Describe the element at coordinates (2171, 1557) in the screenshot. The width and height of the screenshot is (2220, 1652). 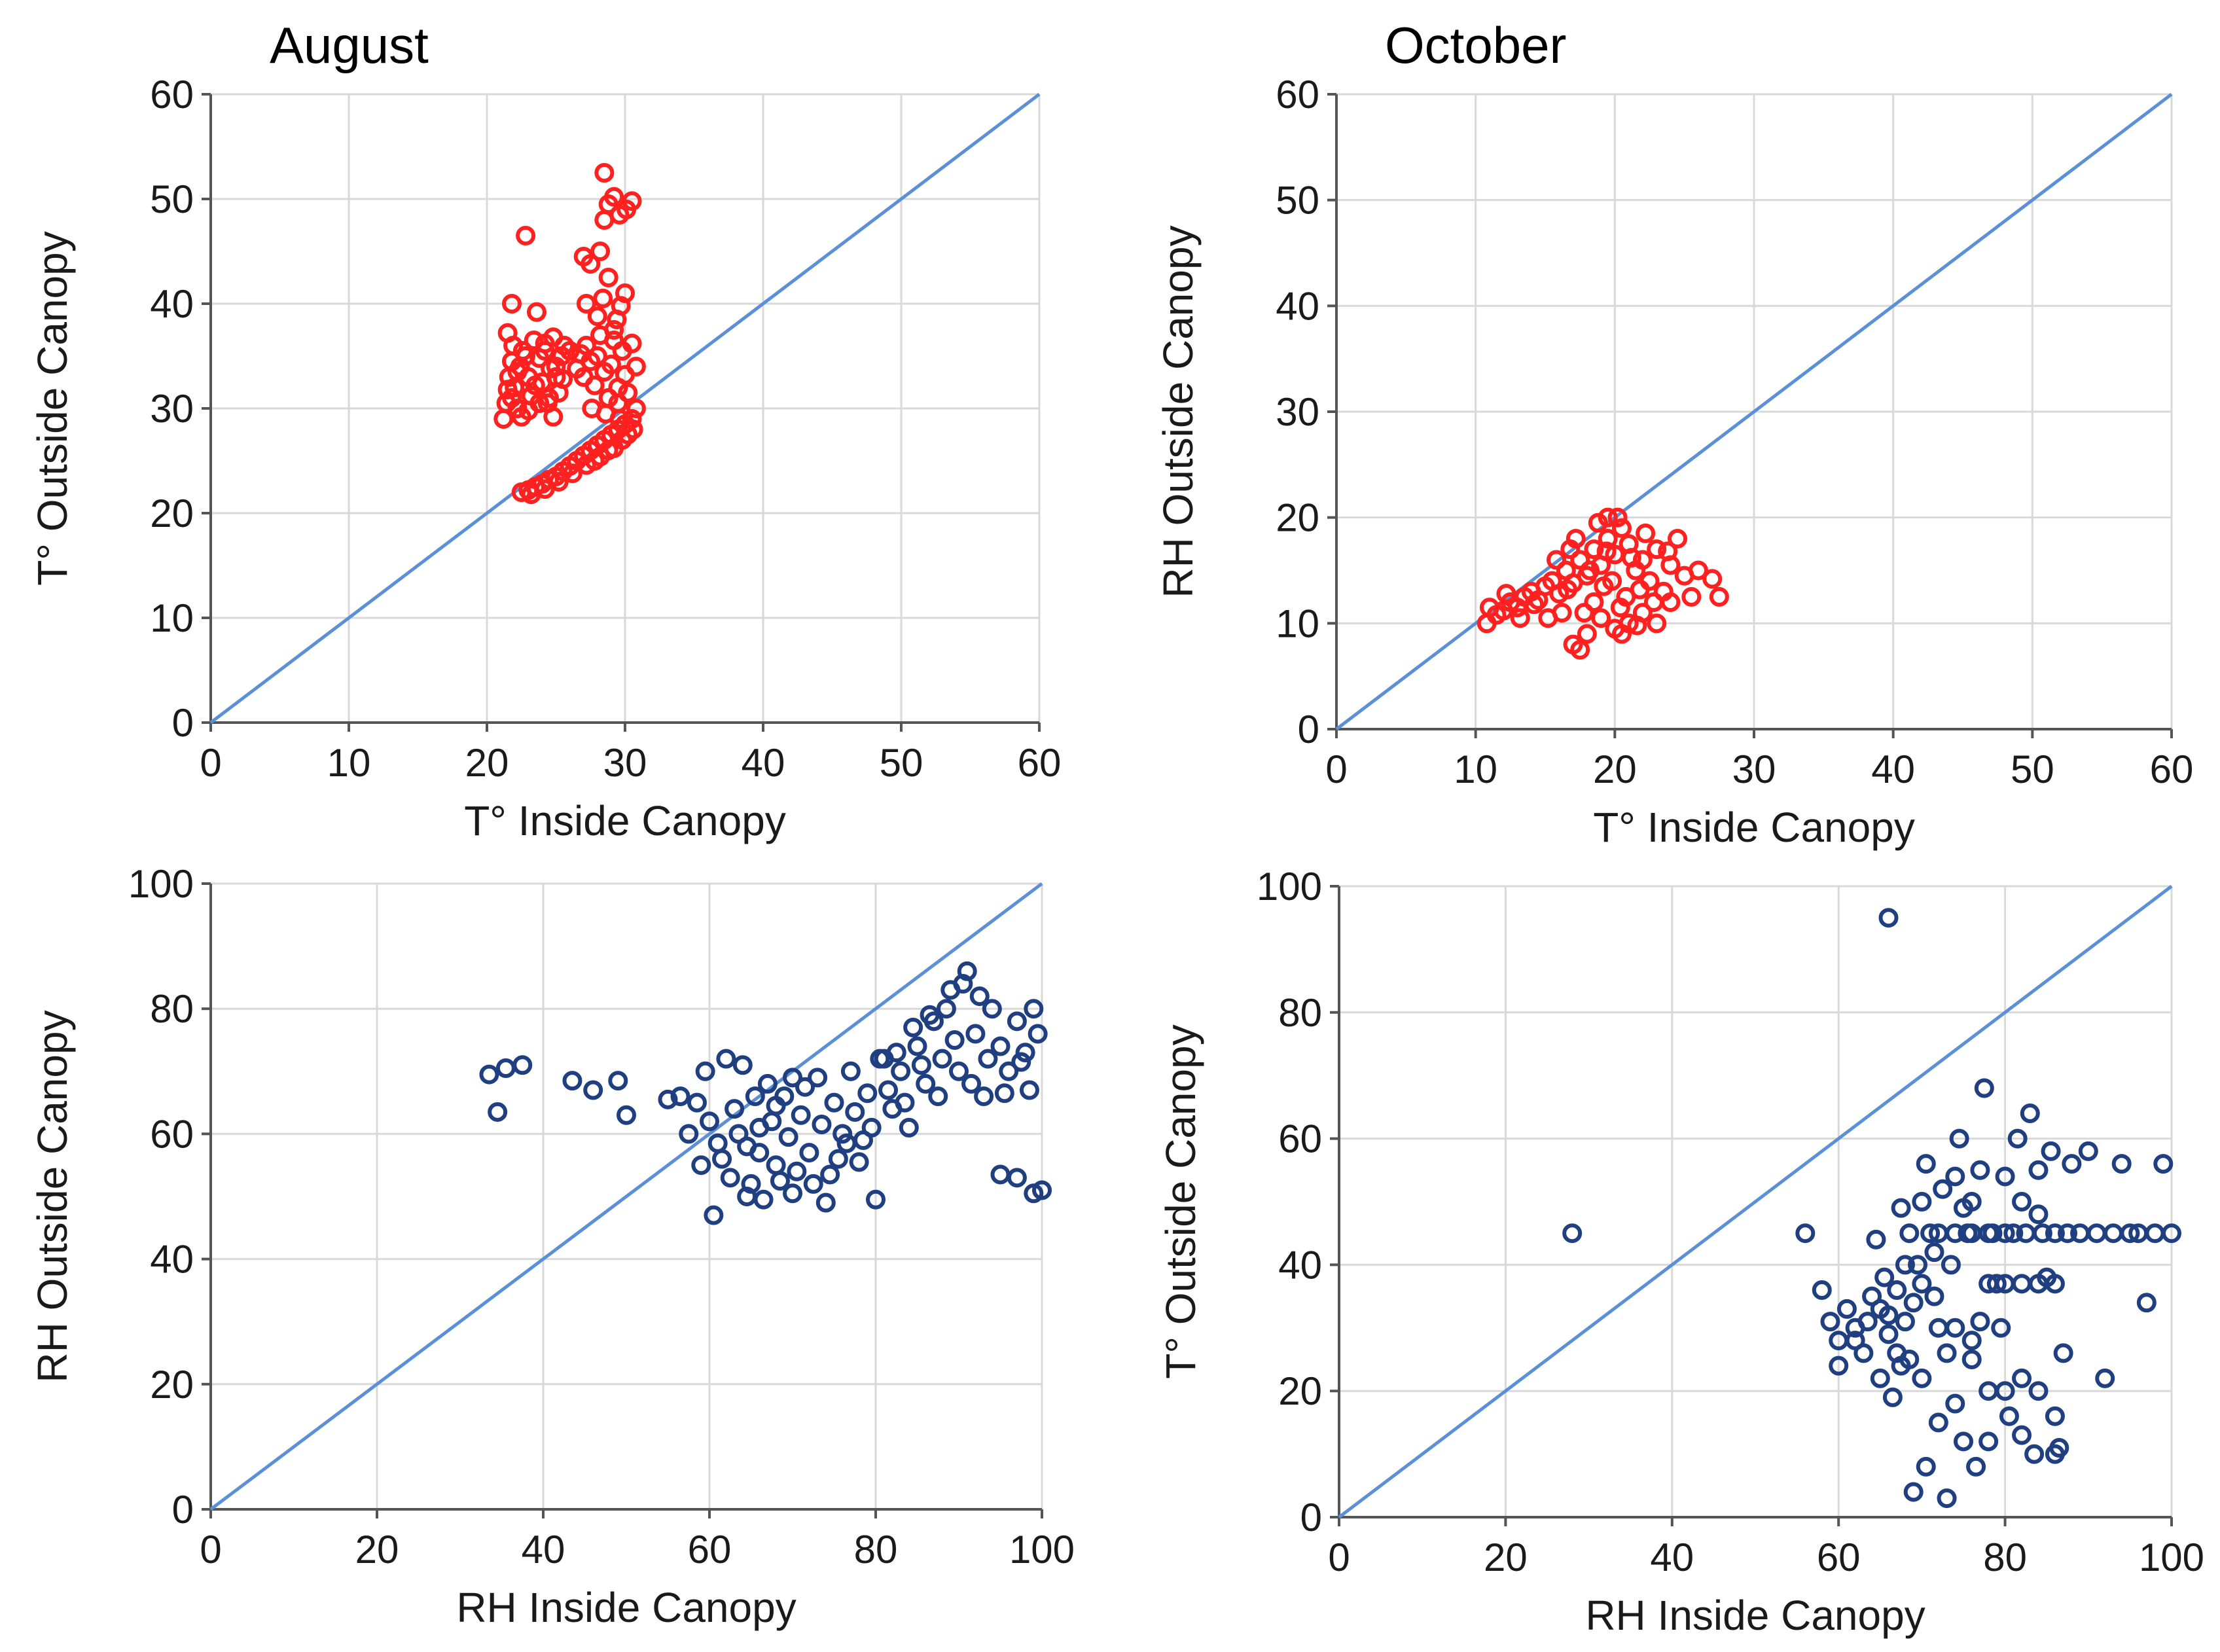
I see `x-tick-label: 100` at that location.